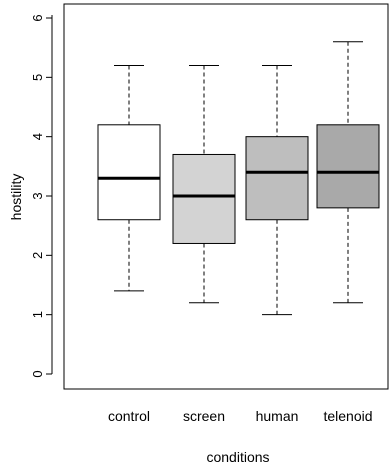  Describe the element at coordinates (37, 136) in the screenshot. I see `y-tick-label: 4` at that location.